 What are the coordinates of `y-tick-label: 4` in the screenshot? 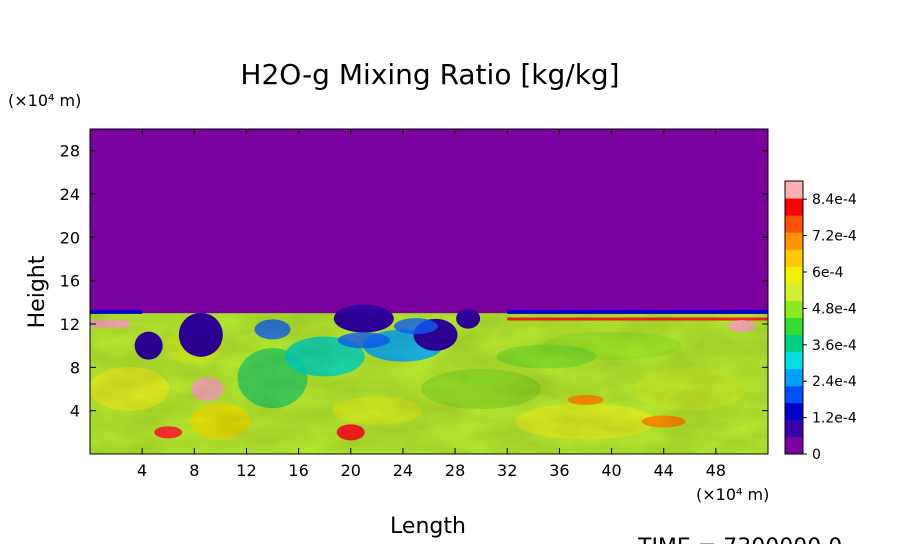 It's located at (75, 411).